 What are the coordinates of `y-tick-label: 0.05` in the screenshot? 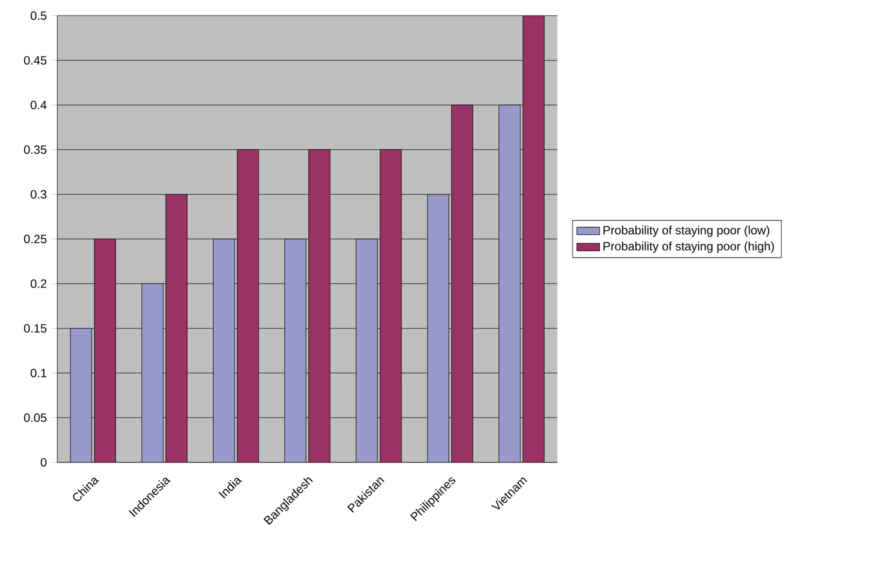 It's located at (35, 417).